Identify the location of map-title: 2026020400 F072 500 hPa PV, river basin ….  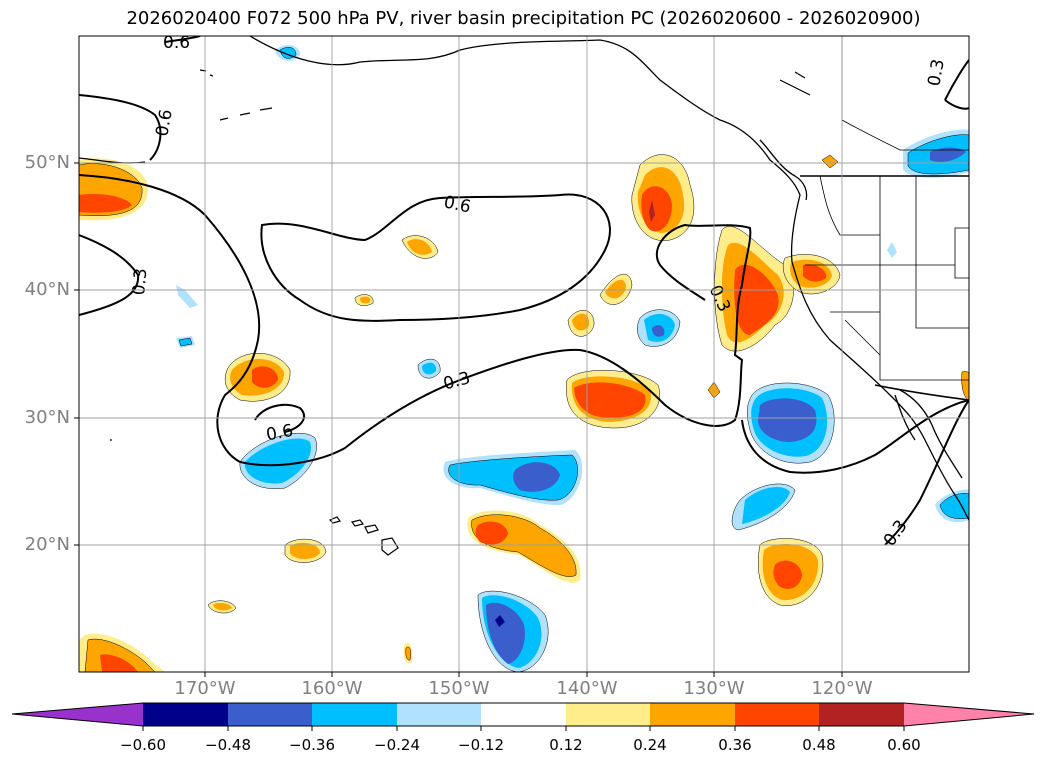
(523, 18).